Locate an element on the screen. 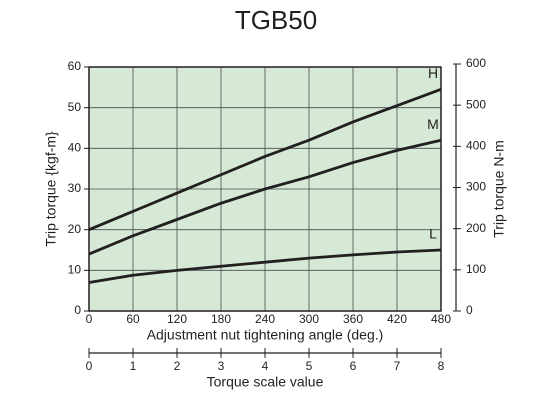 The height and width of the screenshot is (420, 560). y2-tick-label: 100 is located at coordinates (476, 269).